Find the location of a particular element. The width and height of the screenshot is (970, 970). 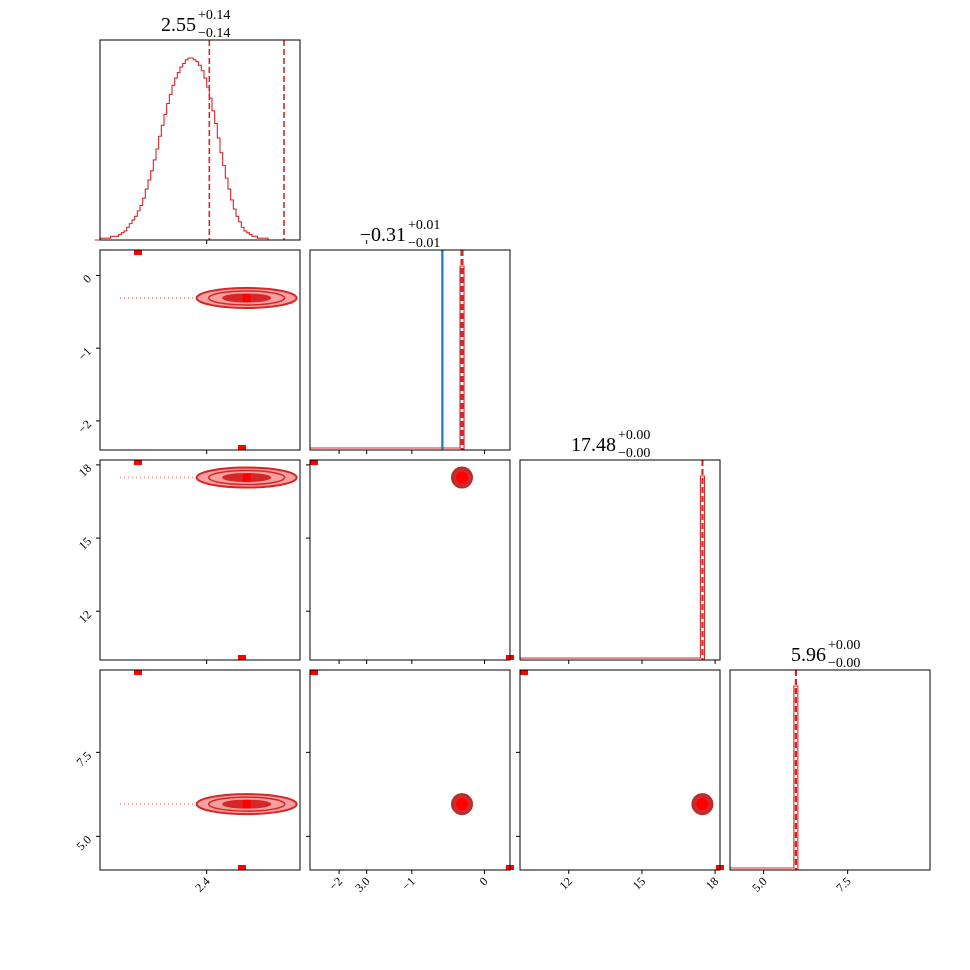

diag-panel-1: −0.31 +0.01 −0.01 is located at coordinates (410, 334).